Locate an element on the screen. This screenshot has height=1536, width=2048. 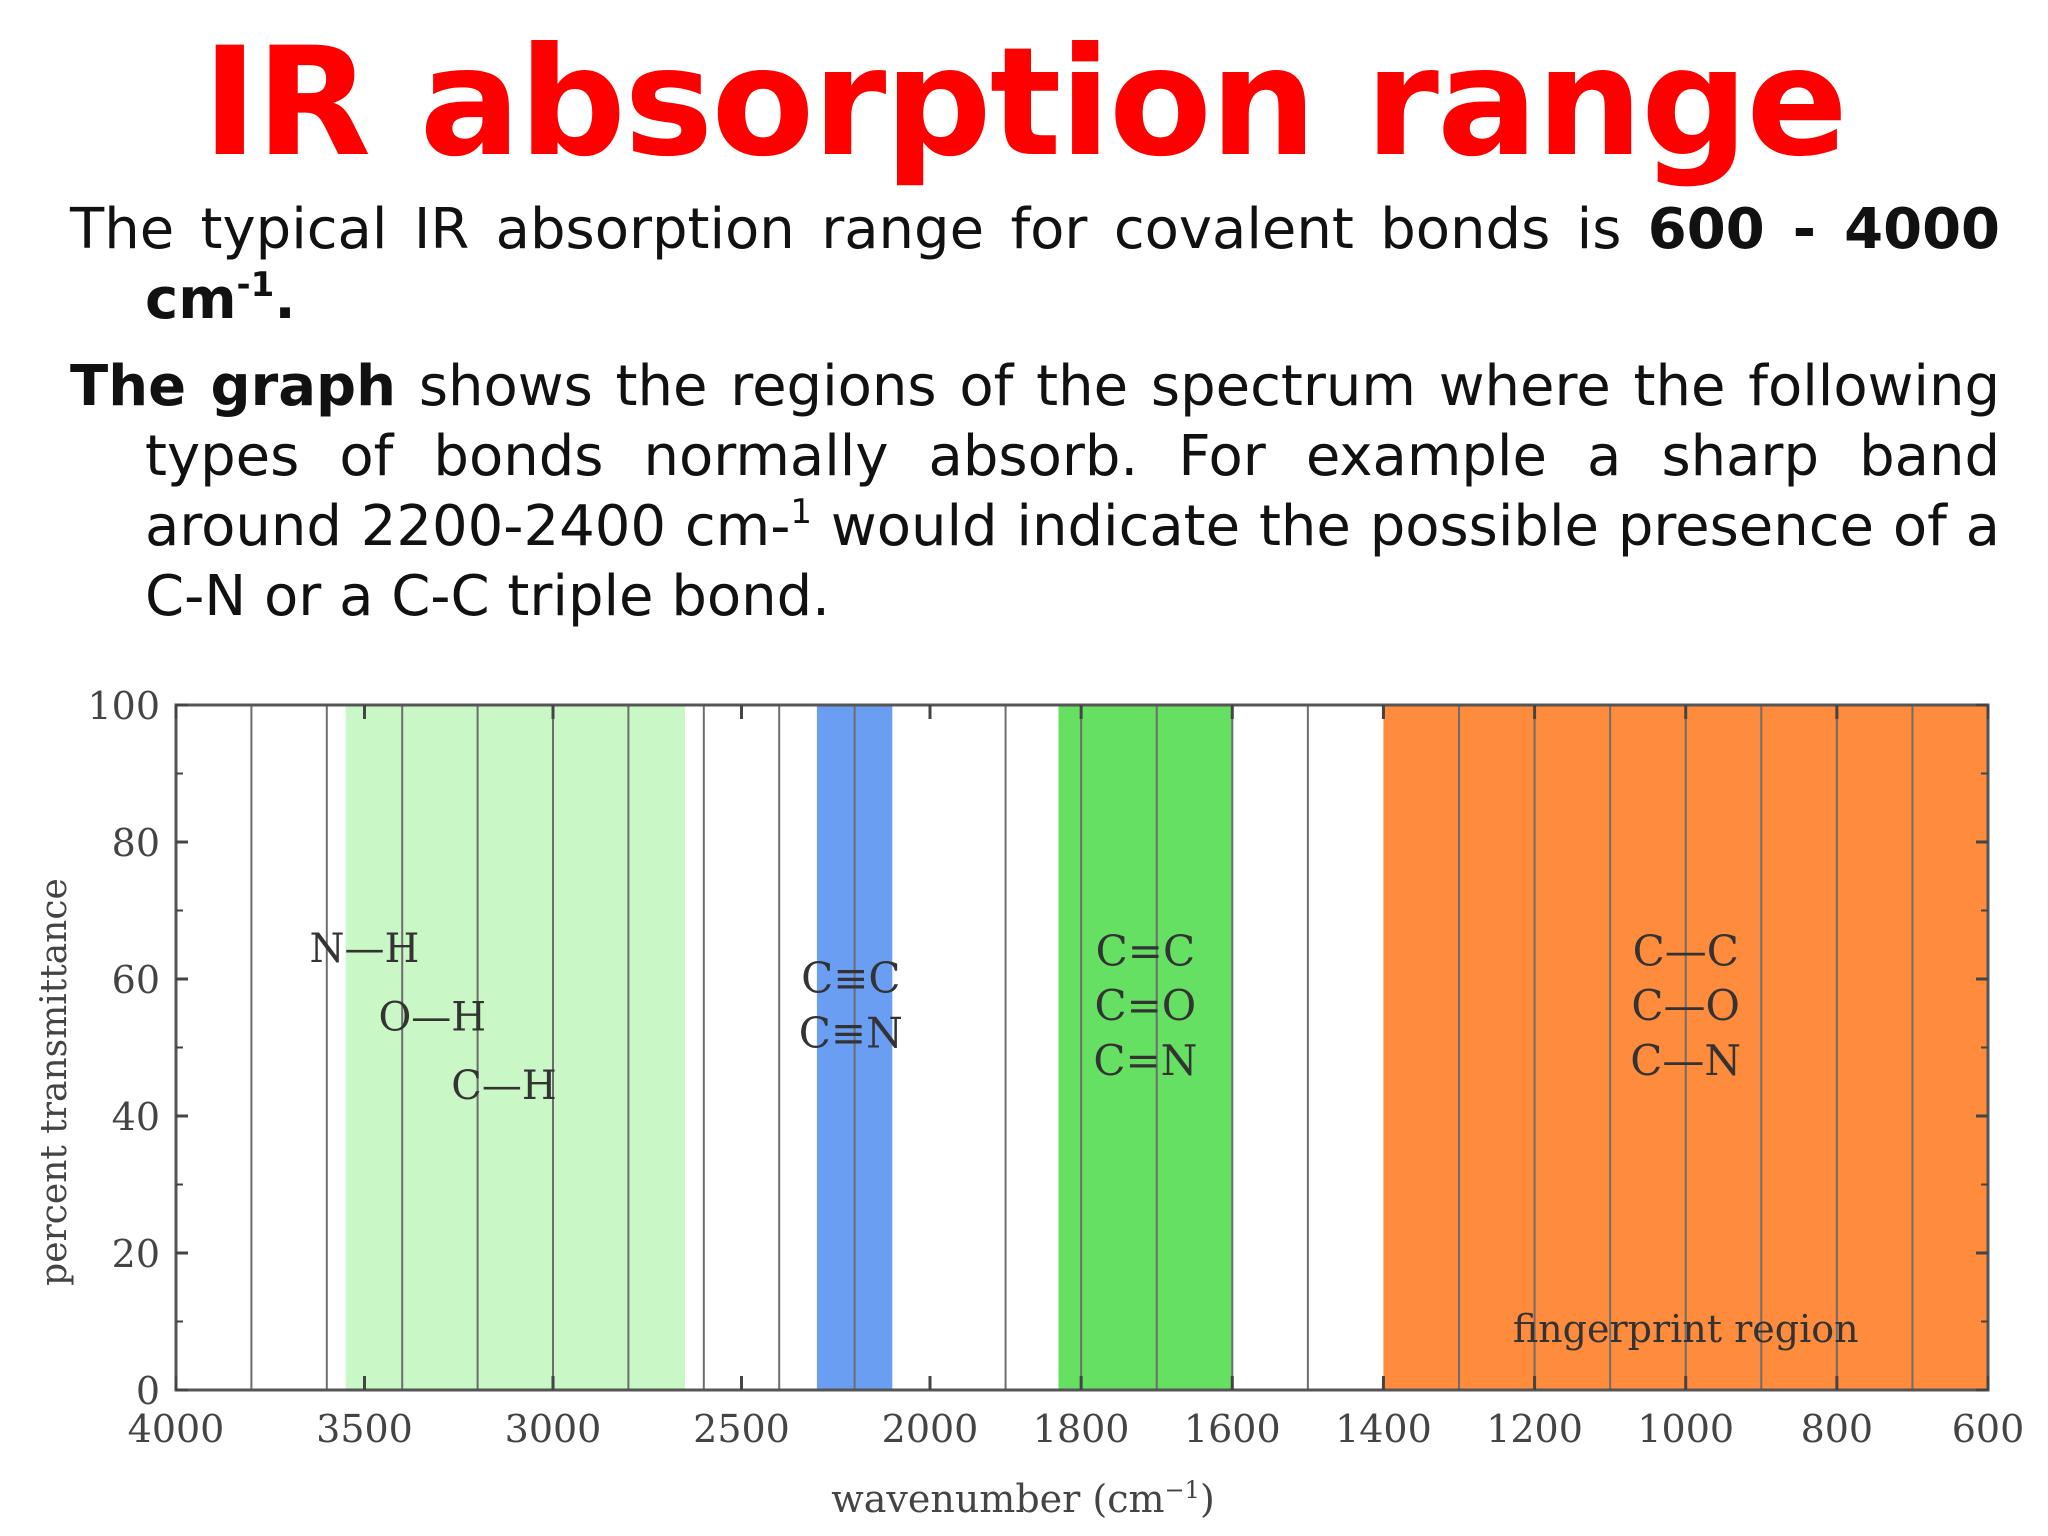
region-label: C—O is located at coordinates (1685, 1005).